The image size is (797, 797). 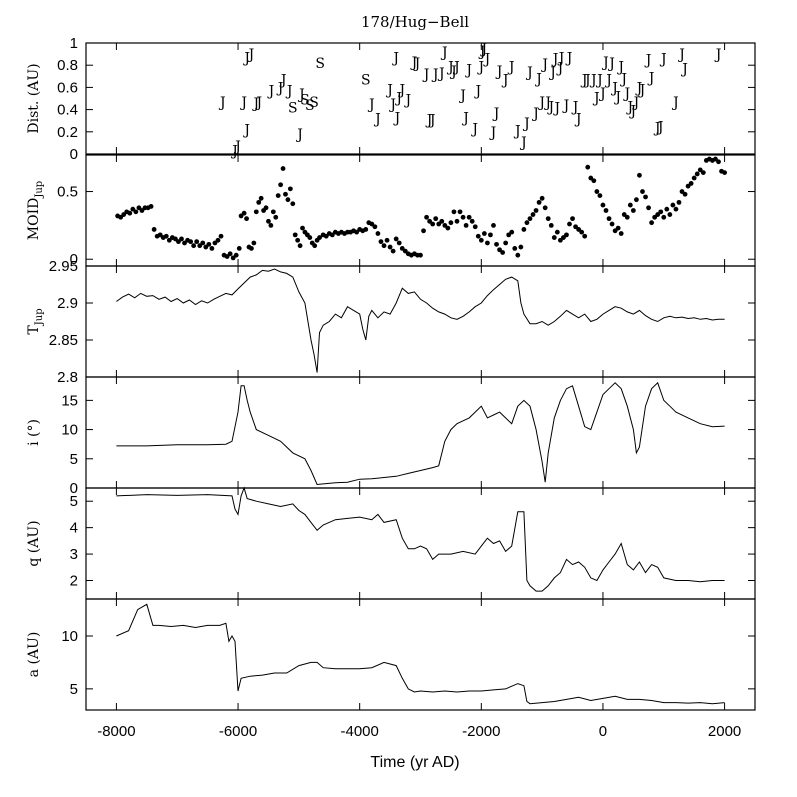 What do you see at coordinates (67, 87) in the screenshot?
I see `y-tick-label: 0.6` at bounding box center [67, 87].